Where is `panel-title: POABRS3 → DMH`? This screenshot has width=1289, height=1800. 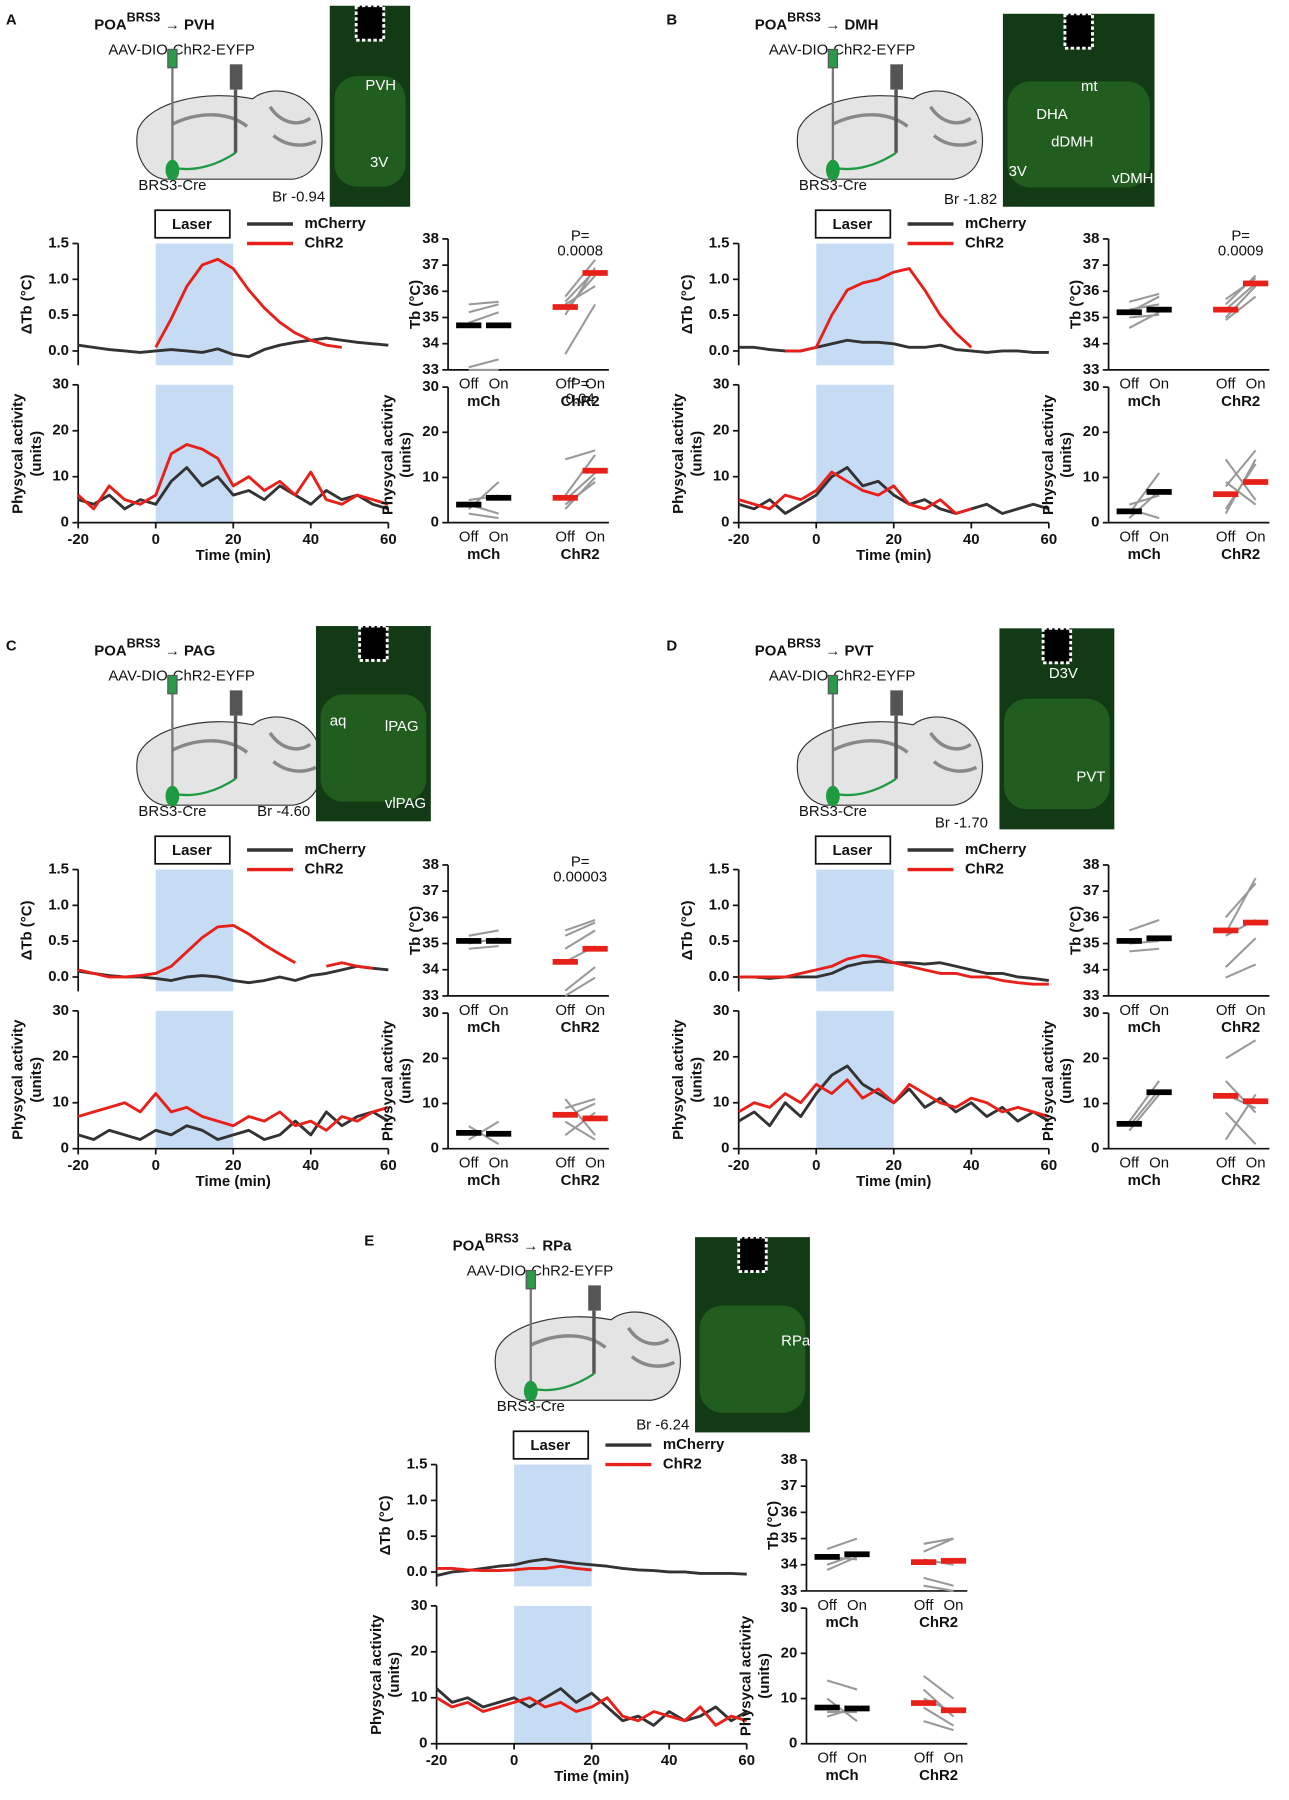
panel-title: POABRS3 → DMH is located at coordinates (817, 22).